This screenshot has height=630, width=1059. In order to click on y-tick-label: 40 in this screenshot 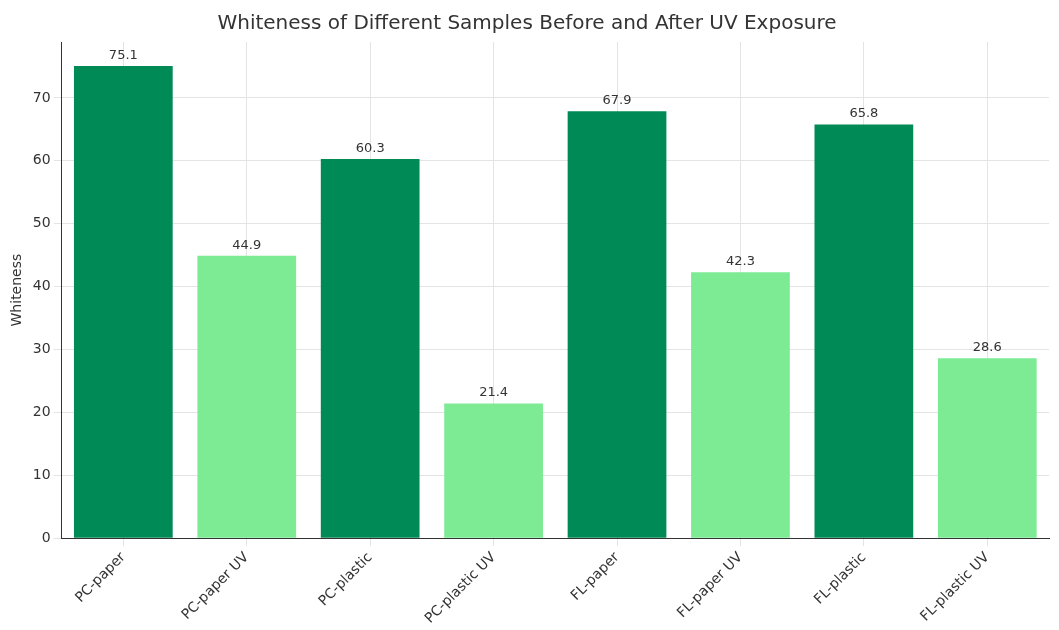, I will do `click(41, 285)`.